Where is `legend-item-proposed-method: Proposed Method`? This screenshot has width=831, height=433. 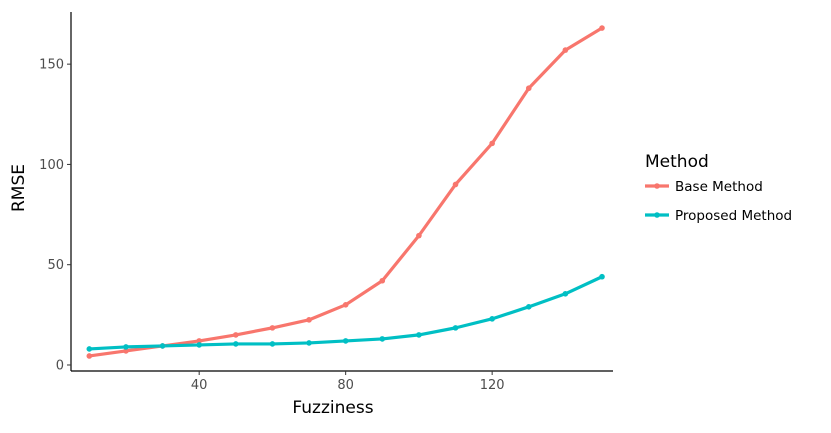
legend-item-proposed-method: Proposed Method is located at coordinates (718, 216).